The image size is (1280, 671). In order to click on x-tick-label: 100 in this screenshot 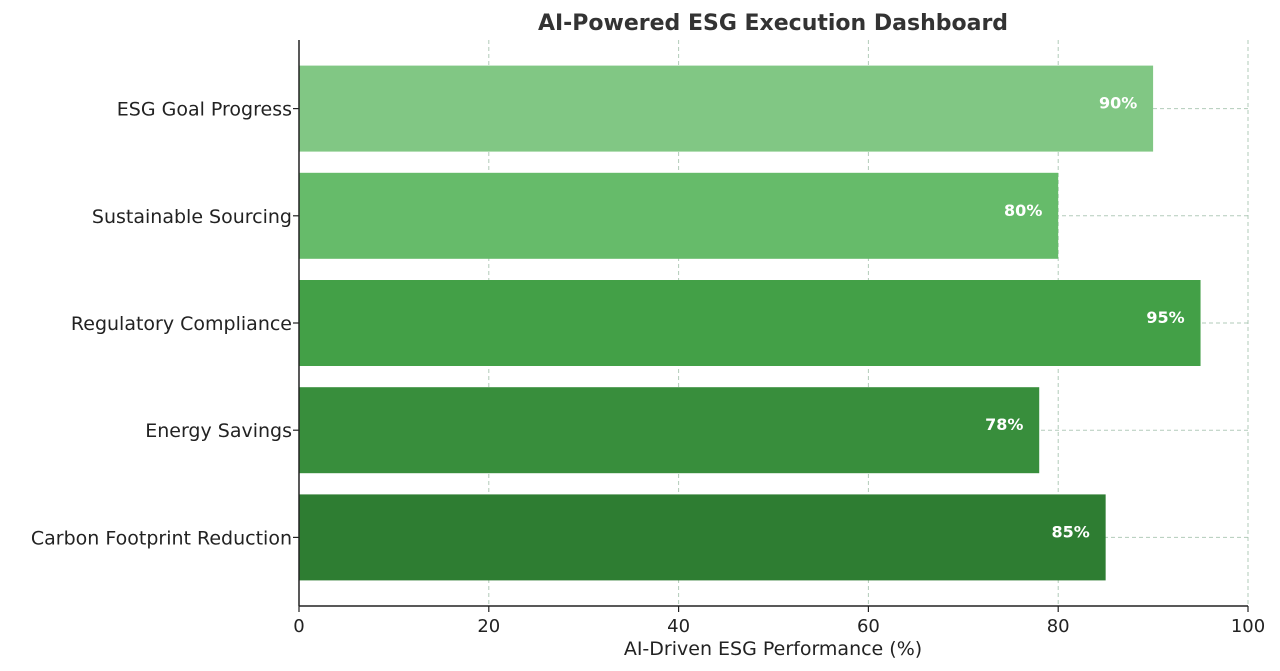, I will do `click(1248, 626)`.